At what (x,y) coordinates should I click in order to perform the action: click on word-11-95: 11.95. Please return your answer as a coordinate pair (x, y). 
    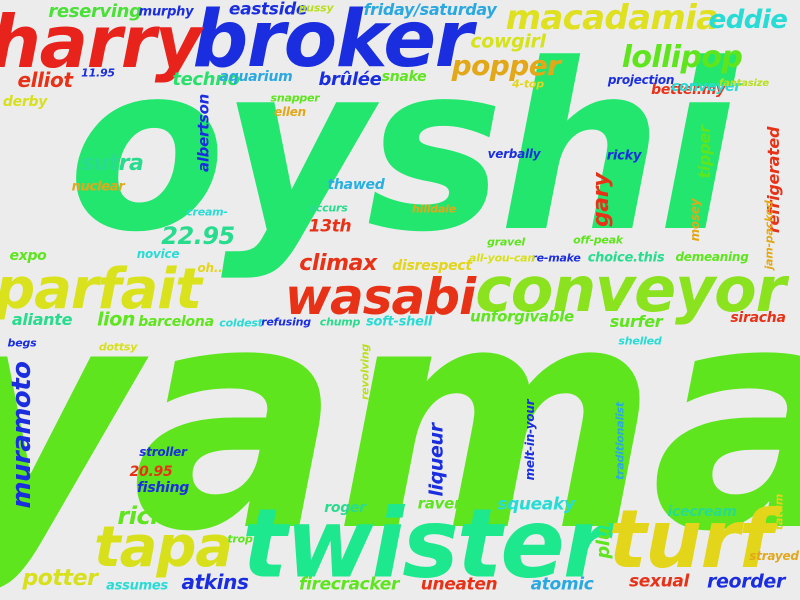
    Looking at the image, I should click on (98, 73).